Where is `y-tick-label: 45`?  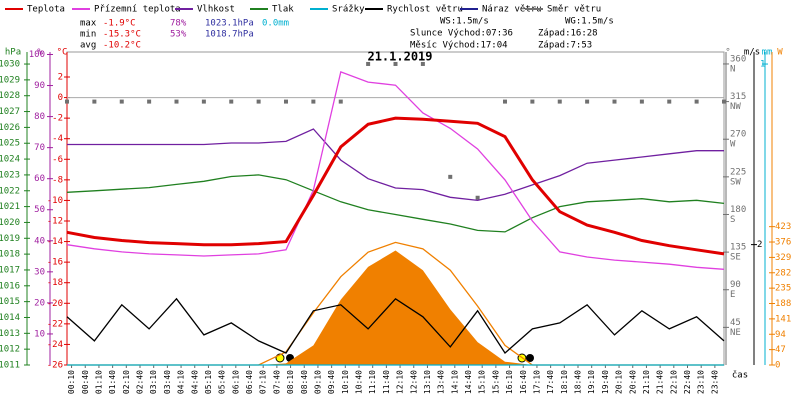
y-tick-label: 45 is located at coordinates (735, 323).